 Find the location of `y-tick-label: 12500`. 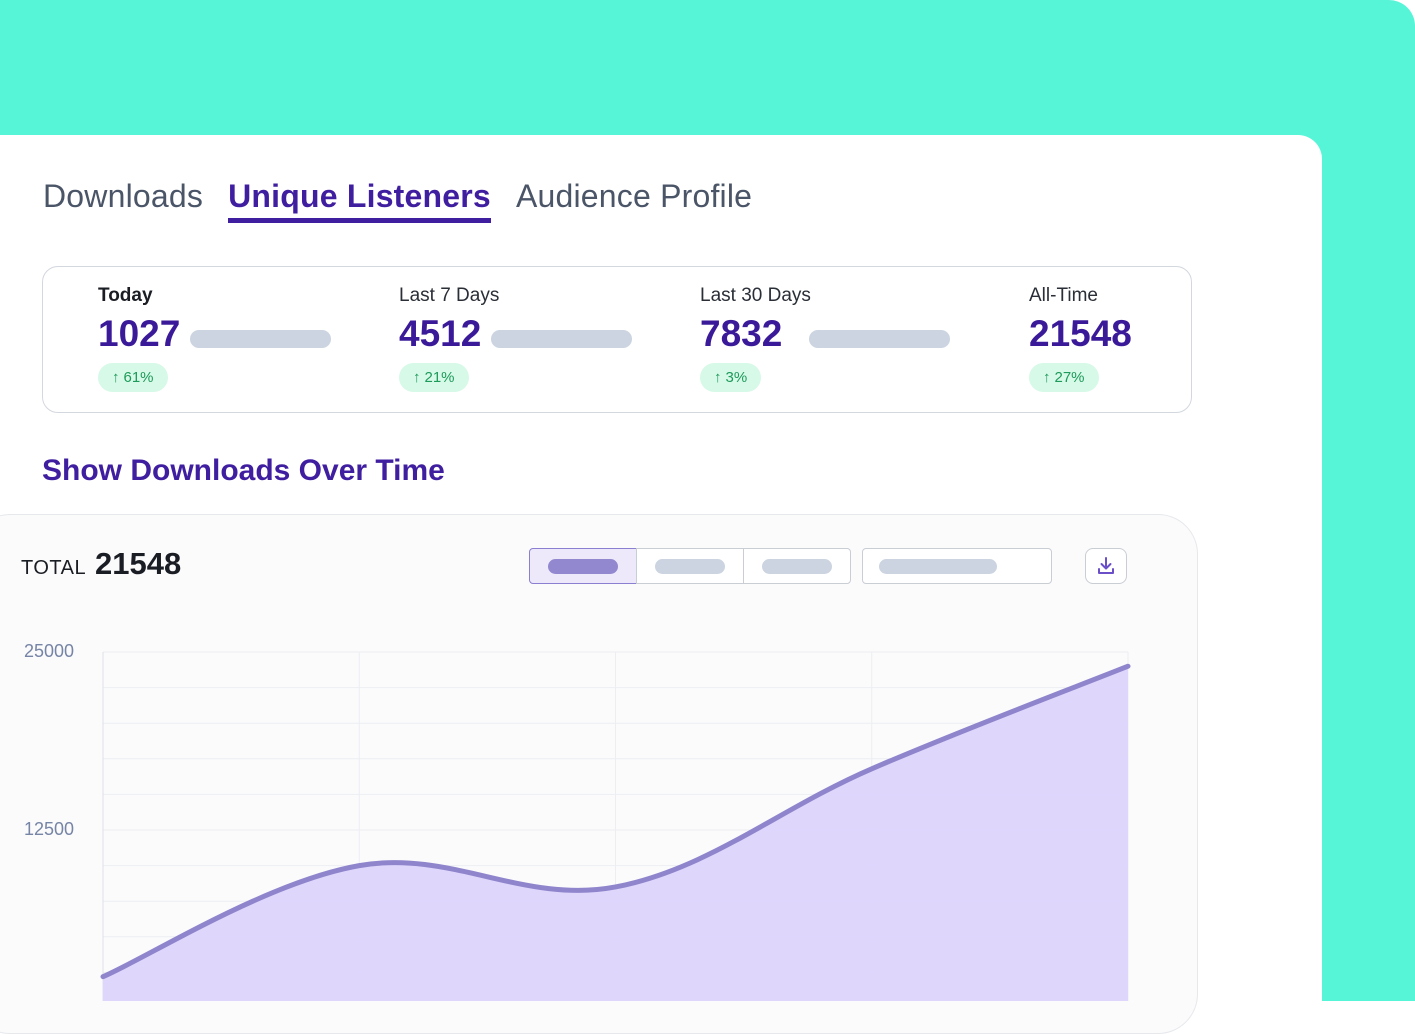

y-tick-label: 12500 is located at coordinates (49, 829).